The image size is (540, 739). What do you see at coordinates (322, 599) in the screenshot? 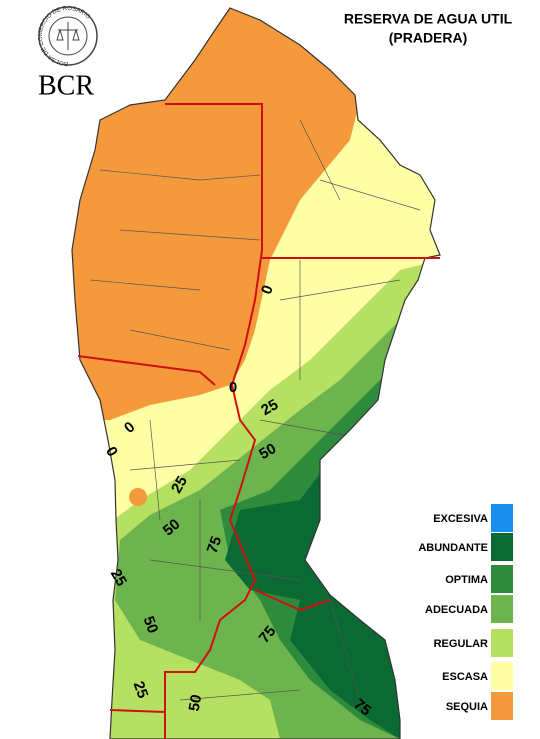
I see `zone-abundante` at bounding box center [322, 599].